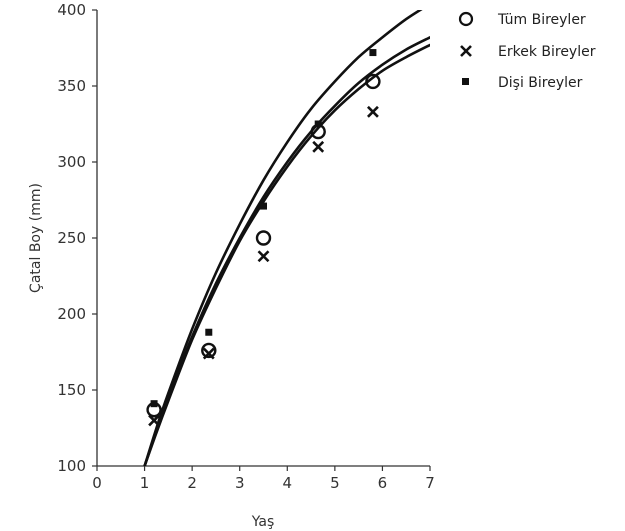 The width and height of the screenshot is (625, 531). I want to click on x-tick-label: 1, so click(145, 483).